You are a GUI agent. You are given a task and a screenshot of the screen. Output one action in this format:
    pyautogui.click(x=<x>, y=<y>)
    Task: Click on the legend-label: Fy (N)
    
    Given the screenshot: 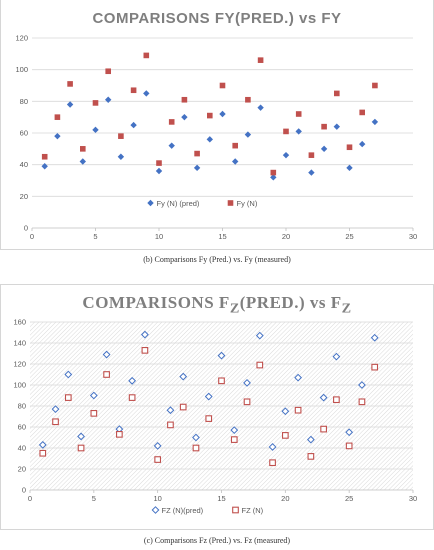 What is the action you would take?
    pyautogui.click(x=247, y=203)
    